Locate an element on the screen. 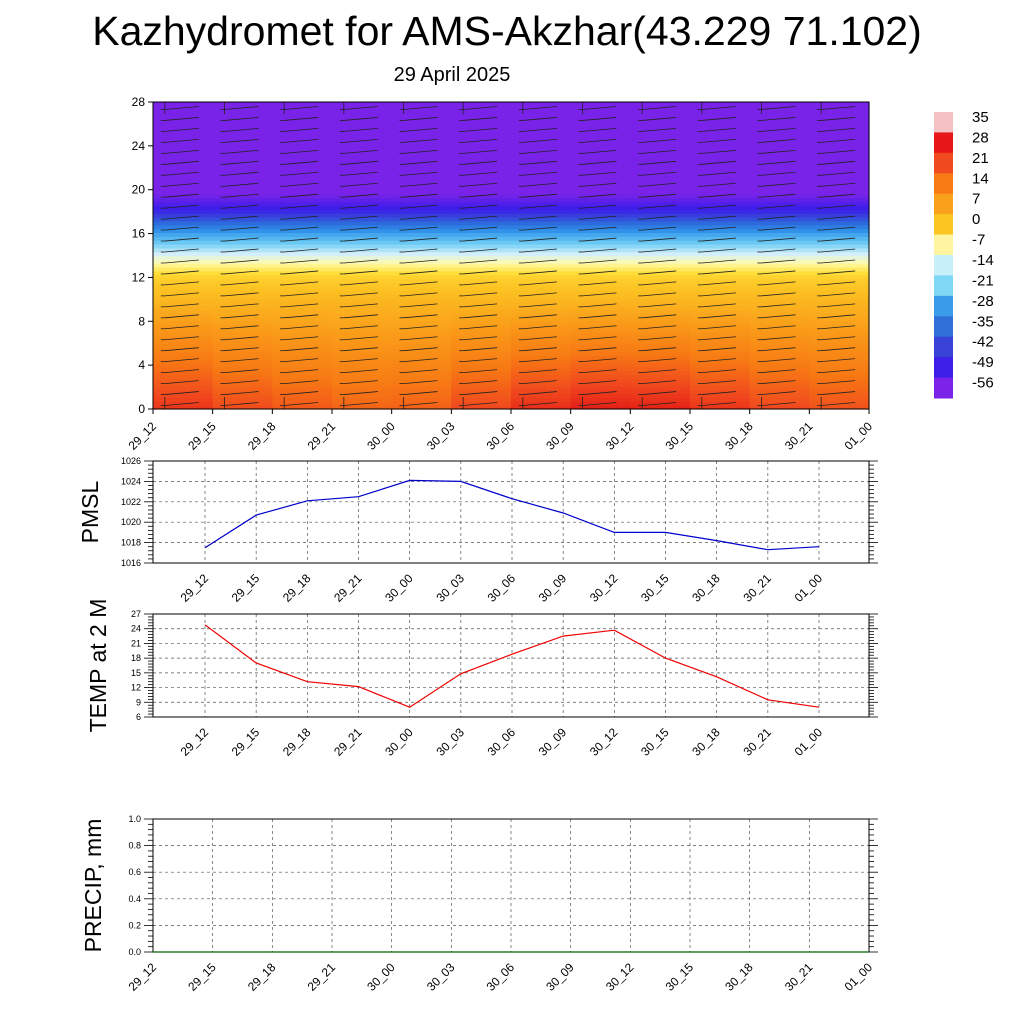 This screenshot has height=1024, width=1024. y-tick-label: 0.6 is located at coordinates (134, 872).